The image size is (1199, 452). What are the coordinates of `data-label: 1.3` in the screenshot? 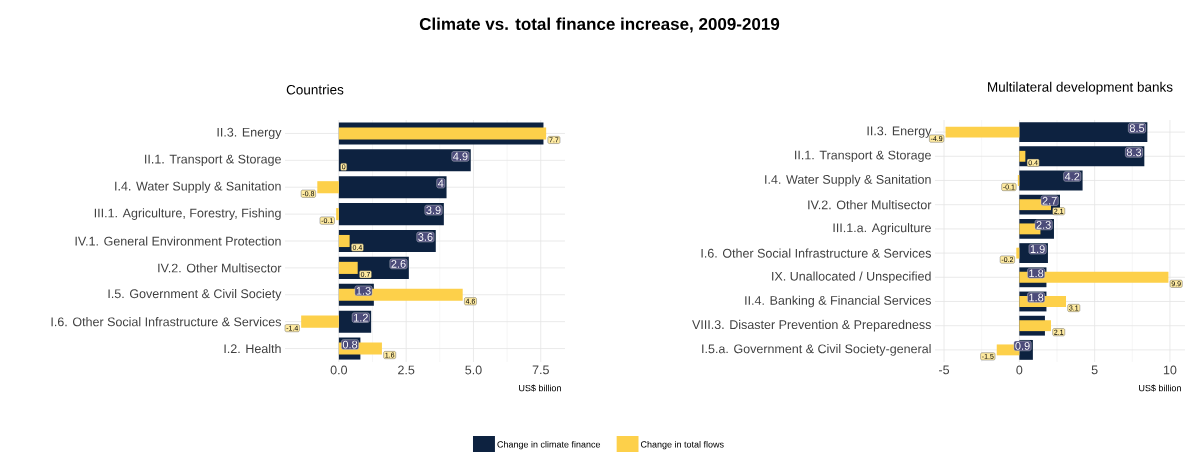 It's located at (363, 290).